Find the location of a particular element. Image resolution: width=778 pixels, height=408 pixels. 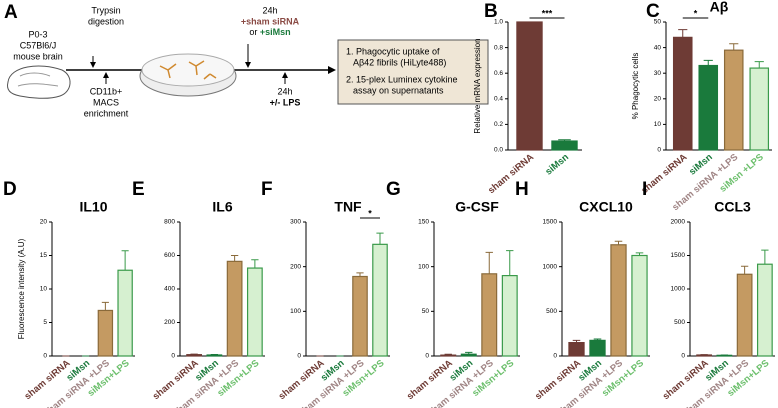

panel-label: C is located at coordinates (653, 11).